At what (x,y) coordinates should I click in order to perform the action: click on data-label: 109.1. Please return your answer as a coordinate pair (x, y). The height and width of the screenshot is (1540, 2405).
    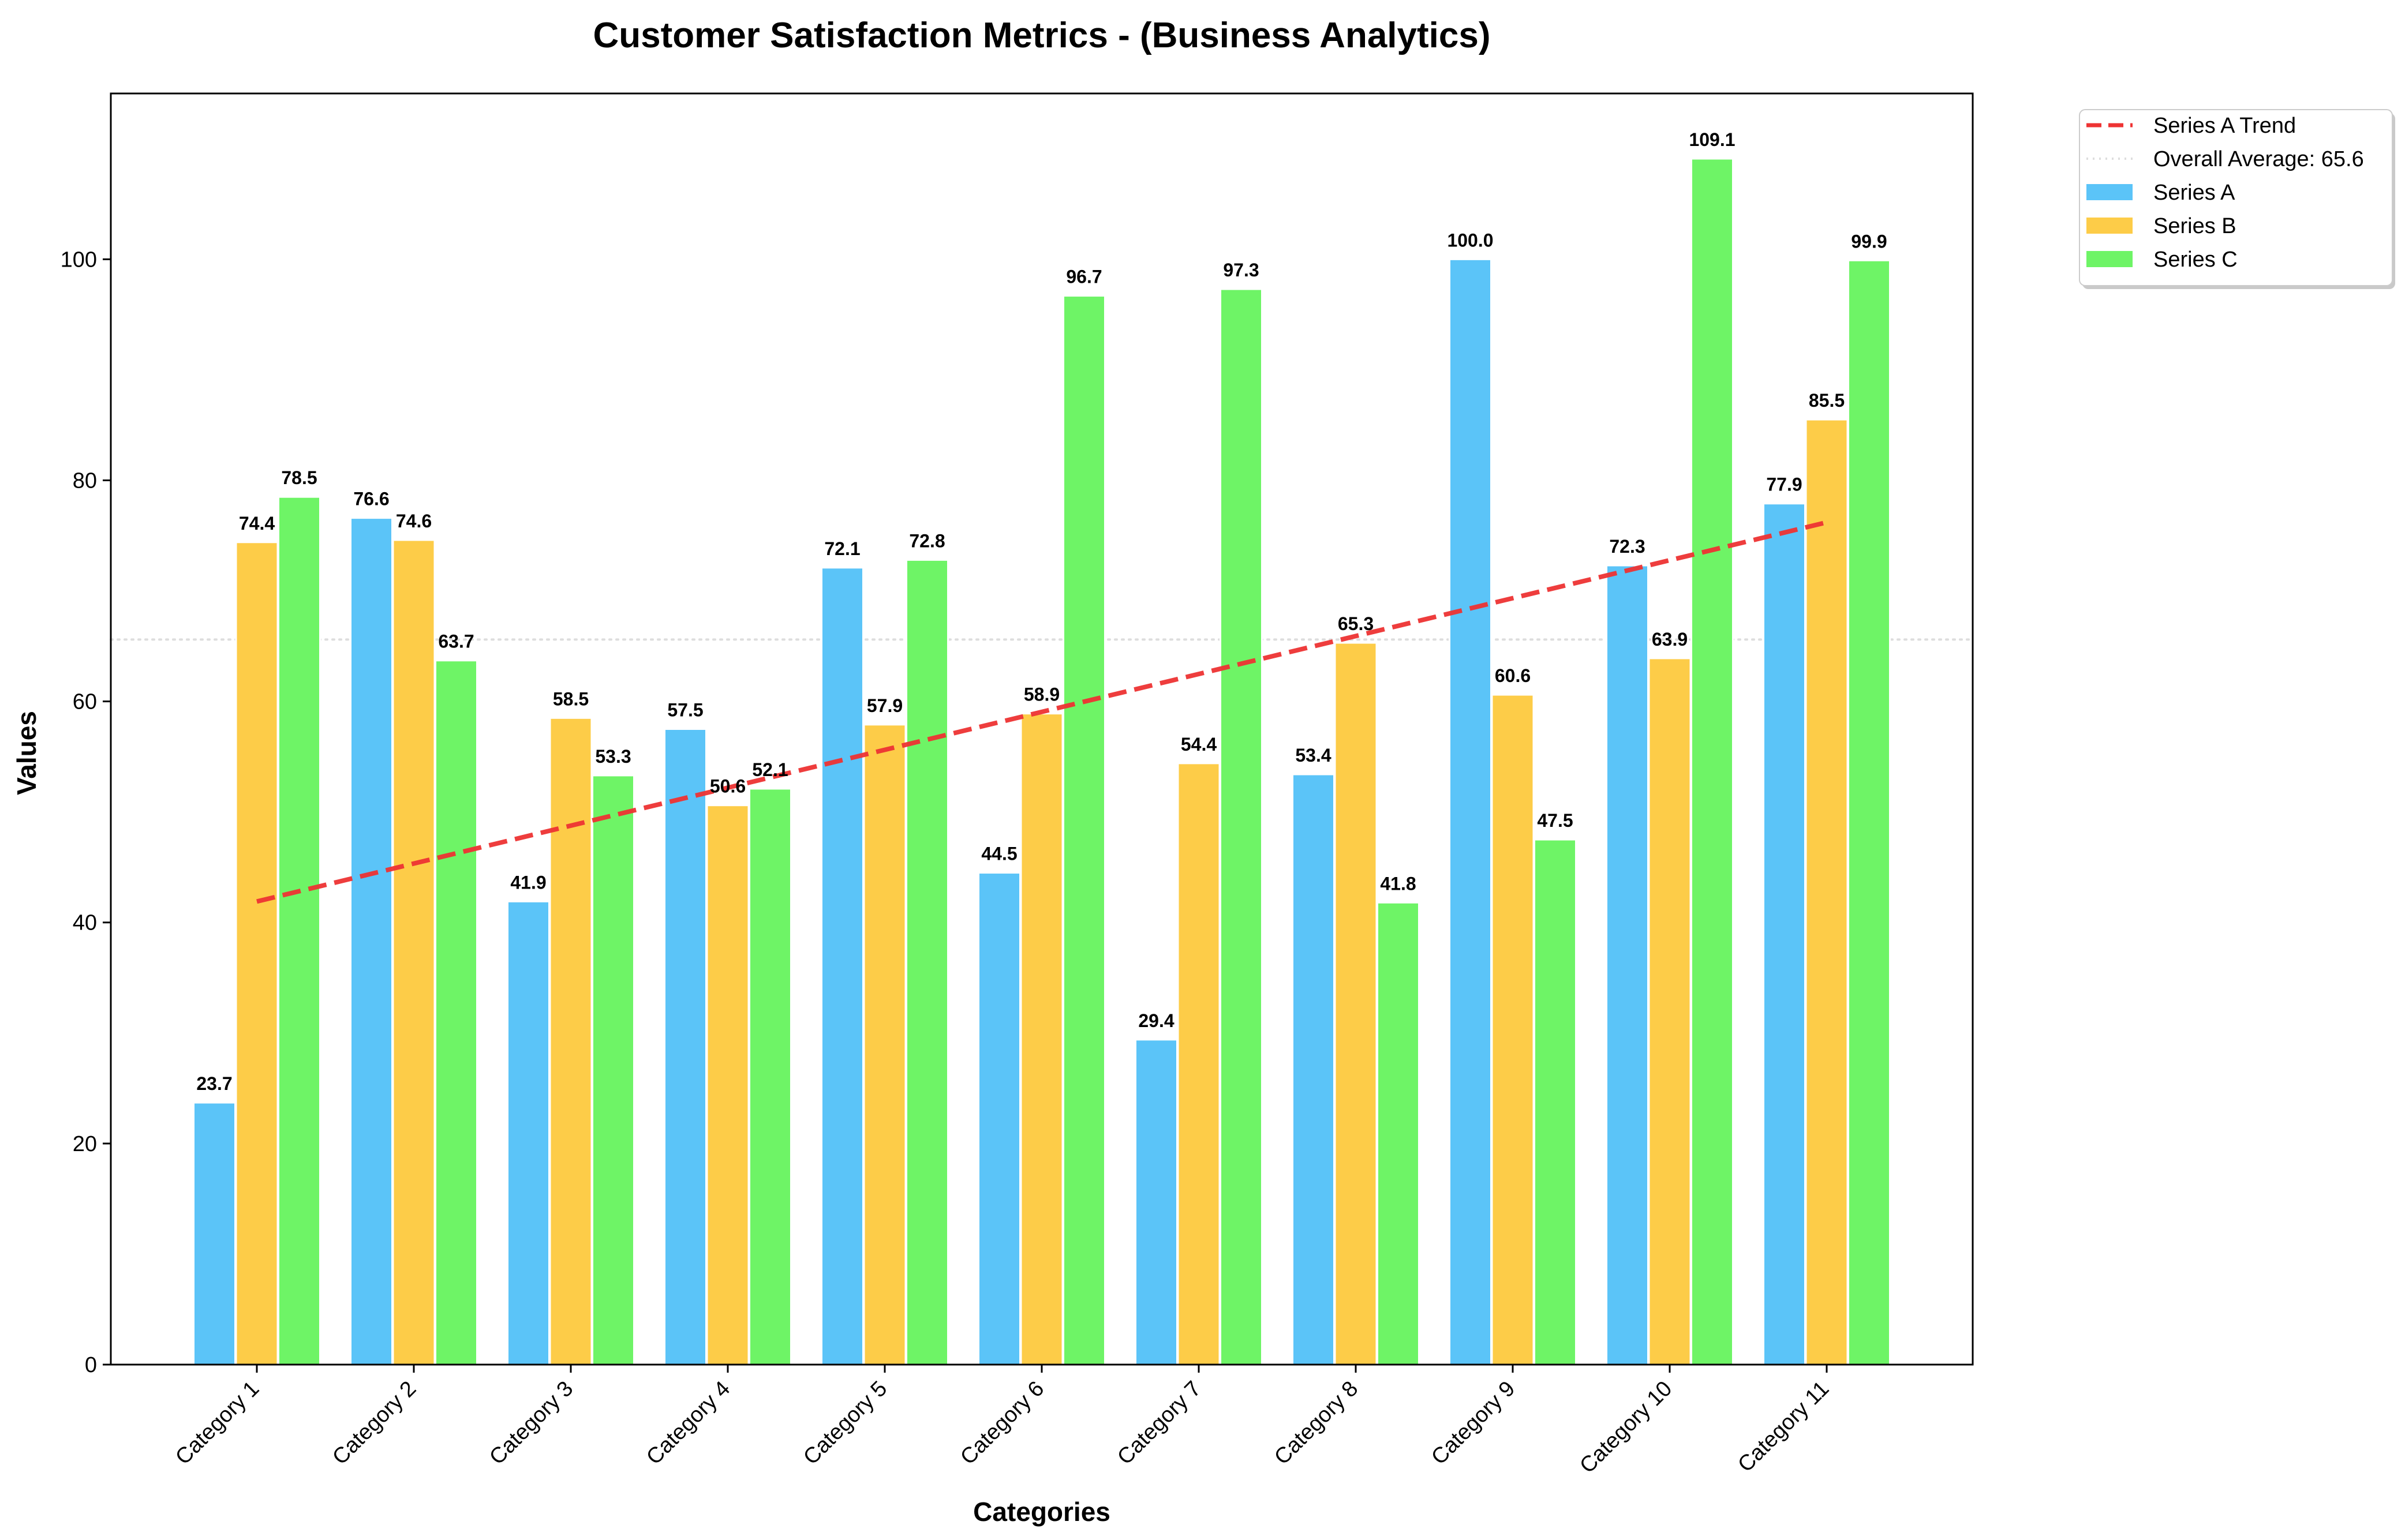
    Looking at the image, I should click on (1712, 139).